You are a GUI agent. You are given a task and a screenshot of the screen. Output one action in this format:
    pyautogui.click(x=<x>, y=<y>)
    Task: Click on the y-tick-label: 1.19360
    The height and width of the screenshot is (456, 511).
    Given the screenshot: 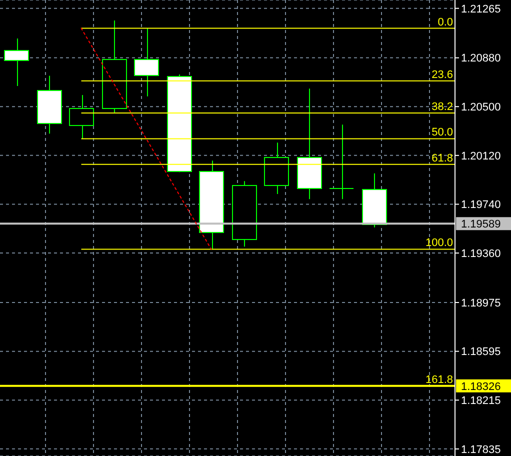 What is the action you would take?
    pyautogui.click(x=481, y=254)
    